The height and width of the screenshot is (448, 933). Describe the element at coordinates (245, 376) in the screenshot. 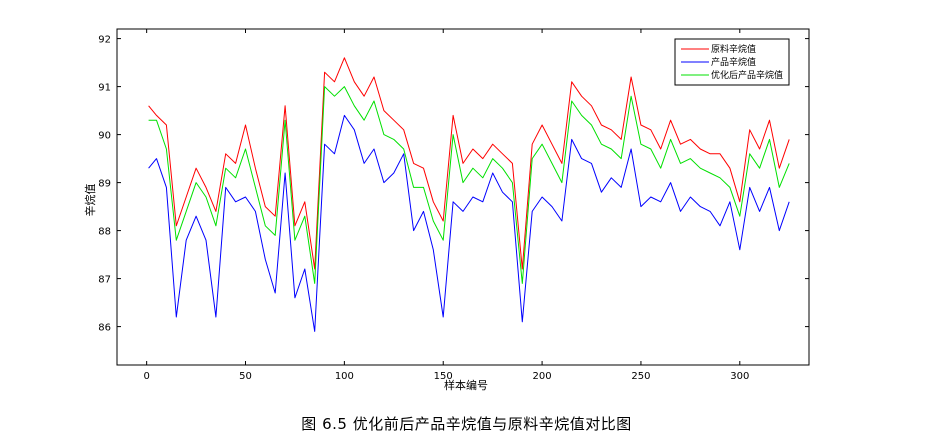

I see `x-tick-label: 50` at that location.